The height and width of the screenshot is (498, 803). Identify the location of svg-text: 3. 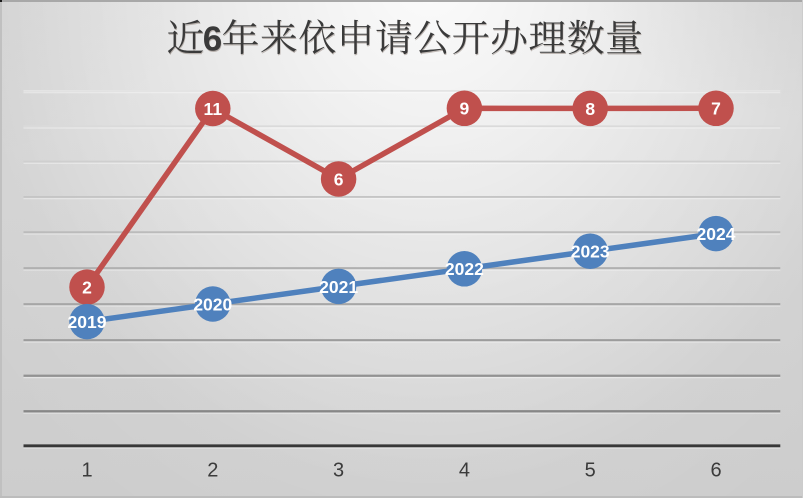
(338, 471).